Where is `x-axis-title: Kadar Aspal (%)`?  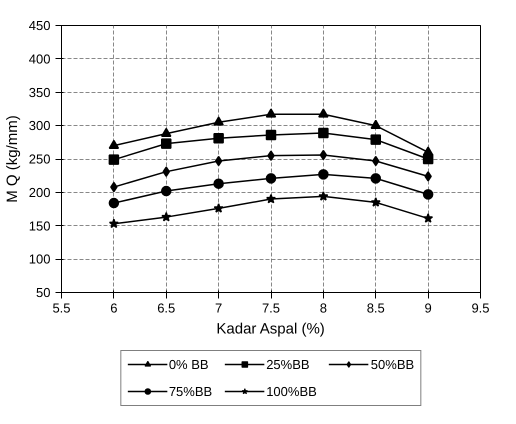 x-axis-title: Kadar Aspal (%) is located at coordinates (270, 329).